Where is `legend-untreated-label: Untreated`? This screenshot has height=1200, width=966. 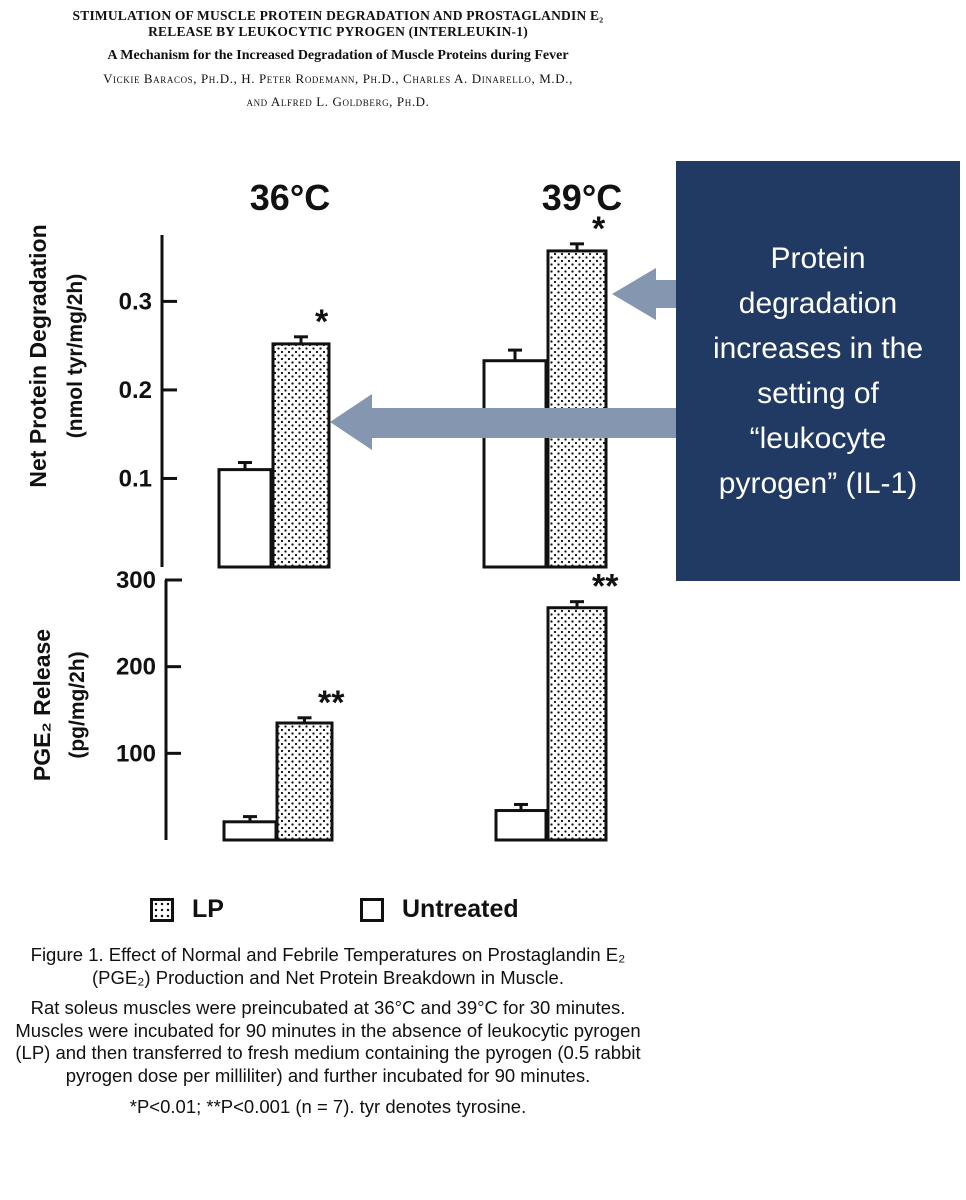 legend-untreated-label: Untreated is located at coordinates (460, 909).